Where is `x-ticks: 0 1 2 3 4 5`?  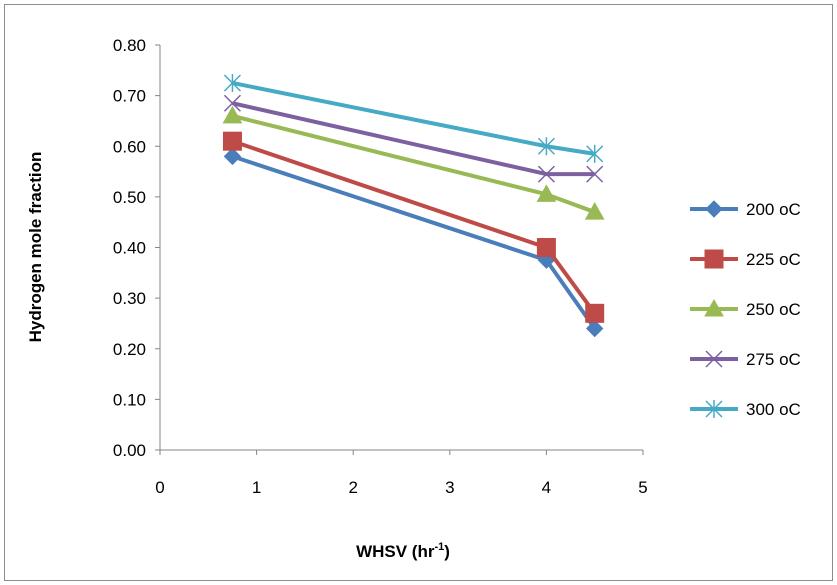 x-ticks: 0 1 2 3 4 5 is located at coordinates (401, 473).